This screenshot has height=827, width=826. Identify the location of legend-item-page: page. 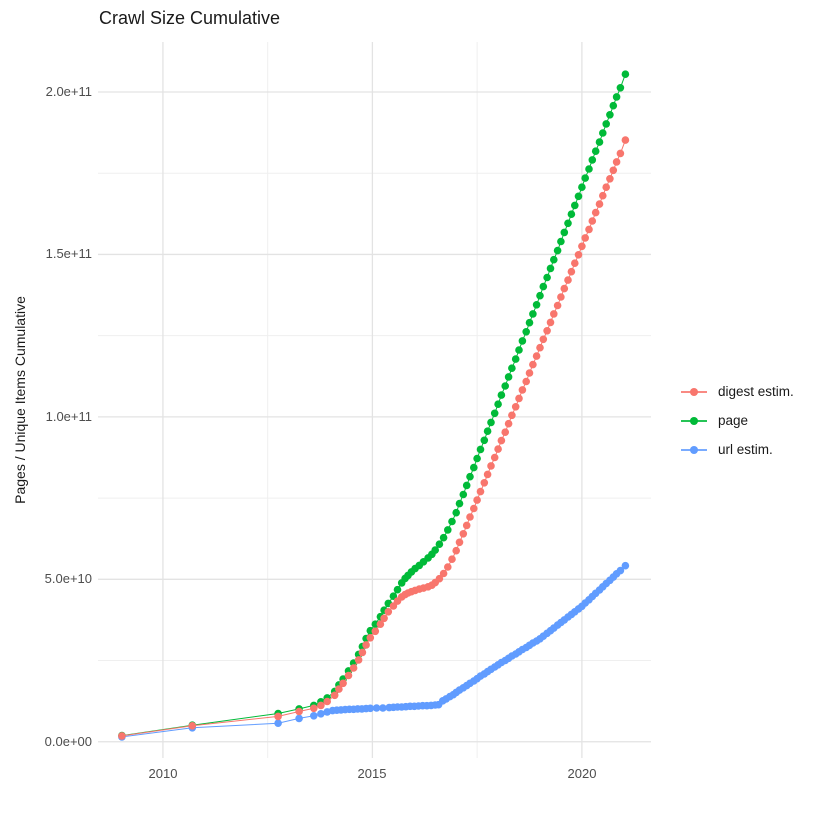
(737, 420).